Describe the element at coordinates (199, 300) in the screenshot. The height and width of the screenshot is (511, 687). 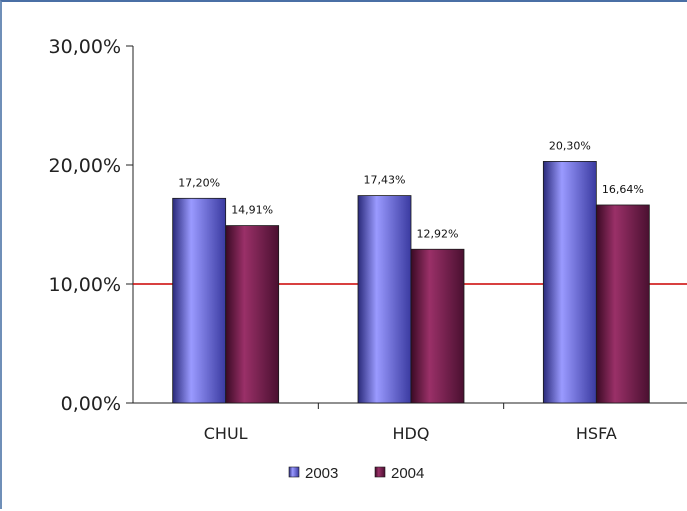
I see `bar-2003-CHUL` at that location.